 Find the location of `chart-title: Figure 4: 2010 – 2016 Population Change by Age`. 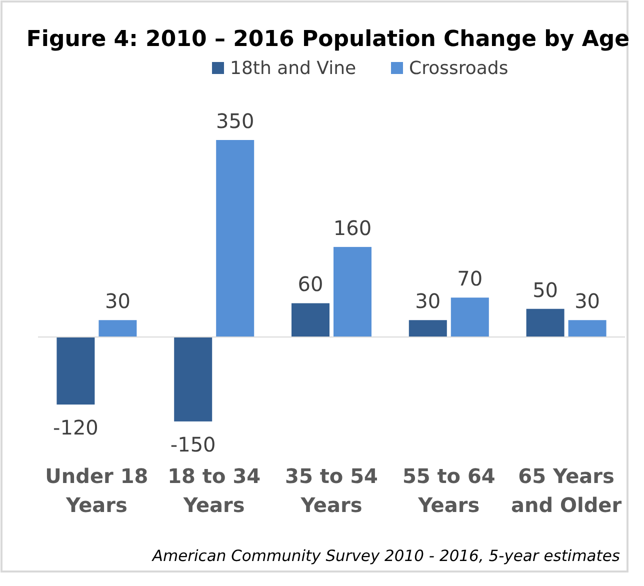

chart-title: Figure 4: 2010 – 2016 Population Change by Age is located at coordinates (328, 39).